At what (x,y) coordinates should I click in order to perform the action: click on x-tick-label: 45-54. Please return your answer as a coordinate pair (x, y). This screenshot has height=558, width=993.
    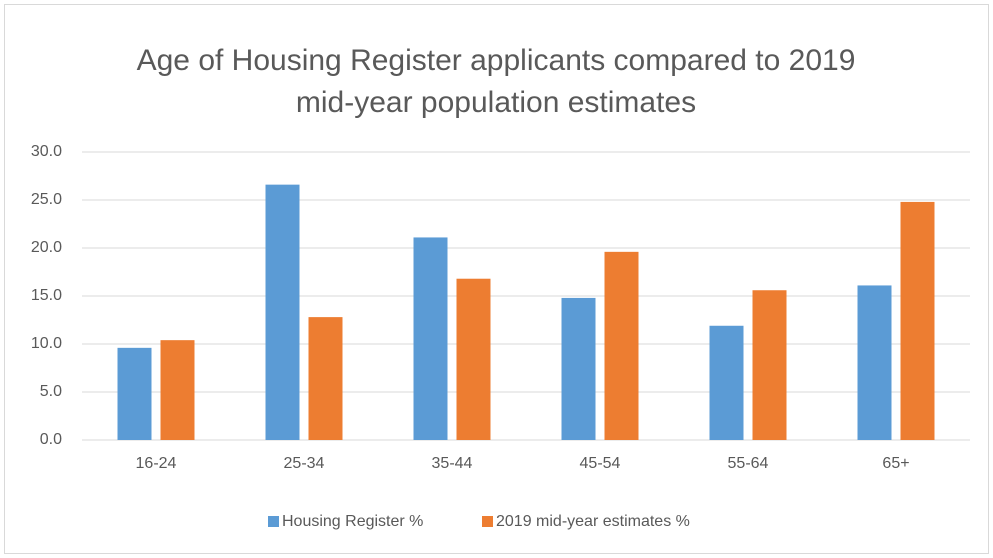
    Looking at the image, I should click on (600, 463).